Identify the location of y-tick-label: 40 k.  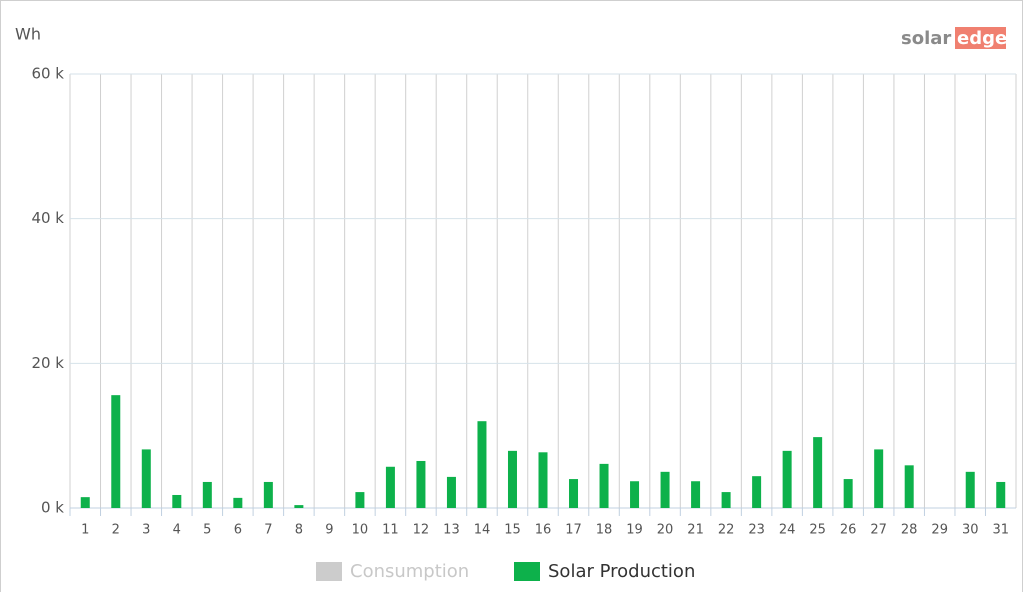
(47, 218).